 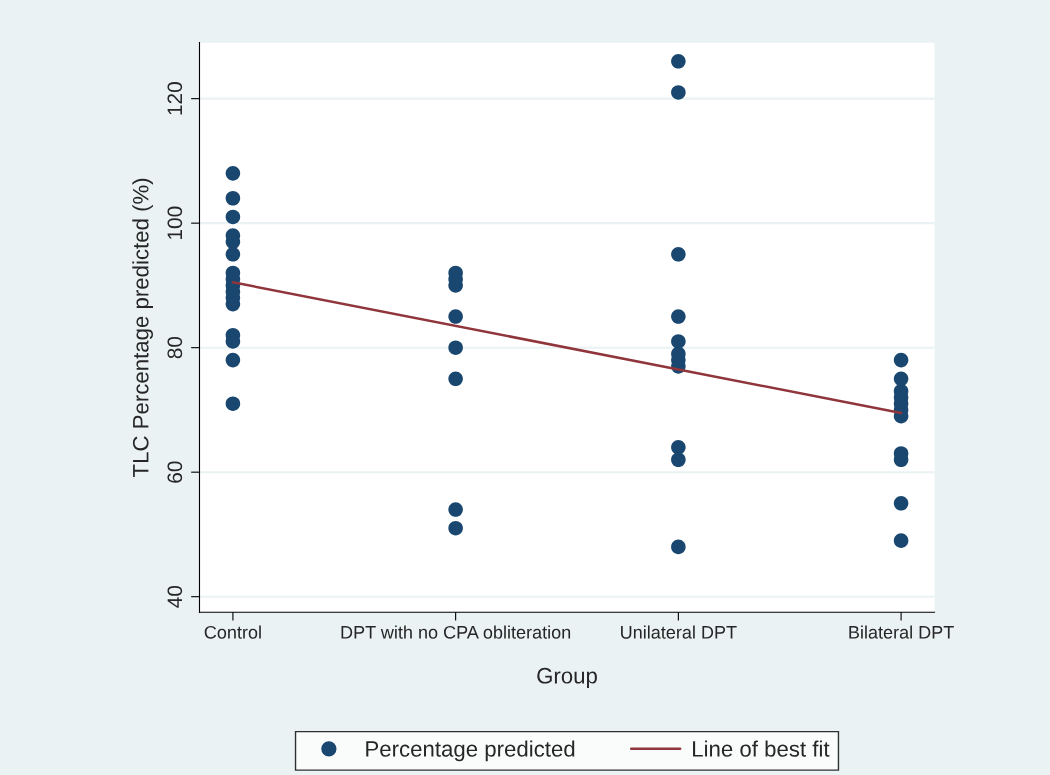 I want to click on y-tick-label: 60, so click(x=175, y=472).